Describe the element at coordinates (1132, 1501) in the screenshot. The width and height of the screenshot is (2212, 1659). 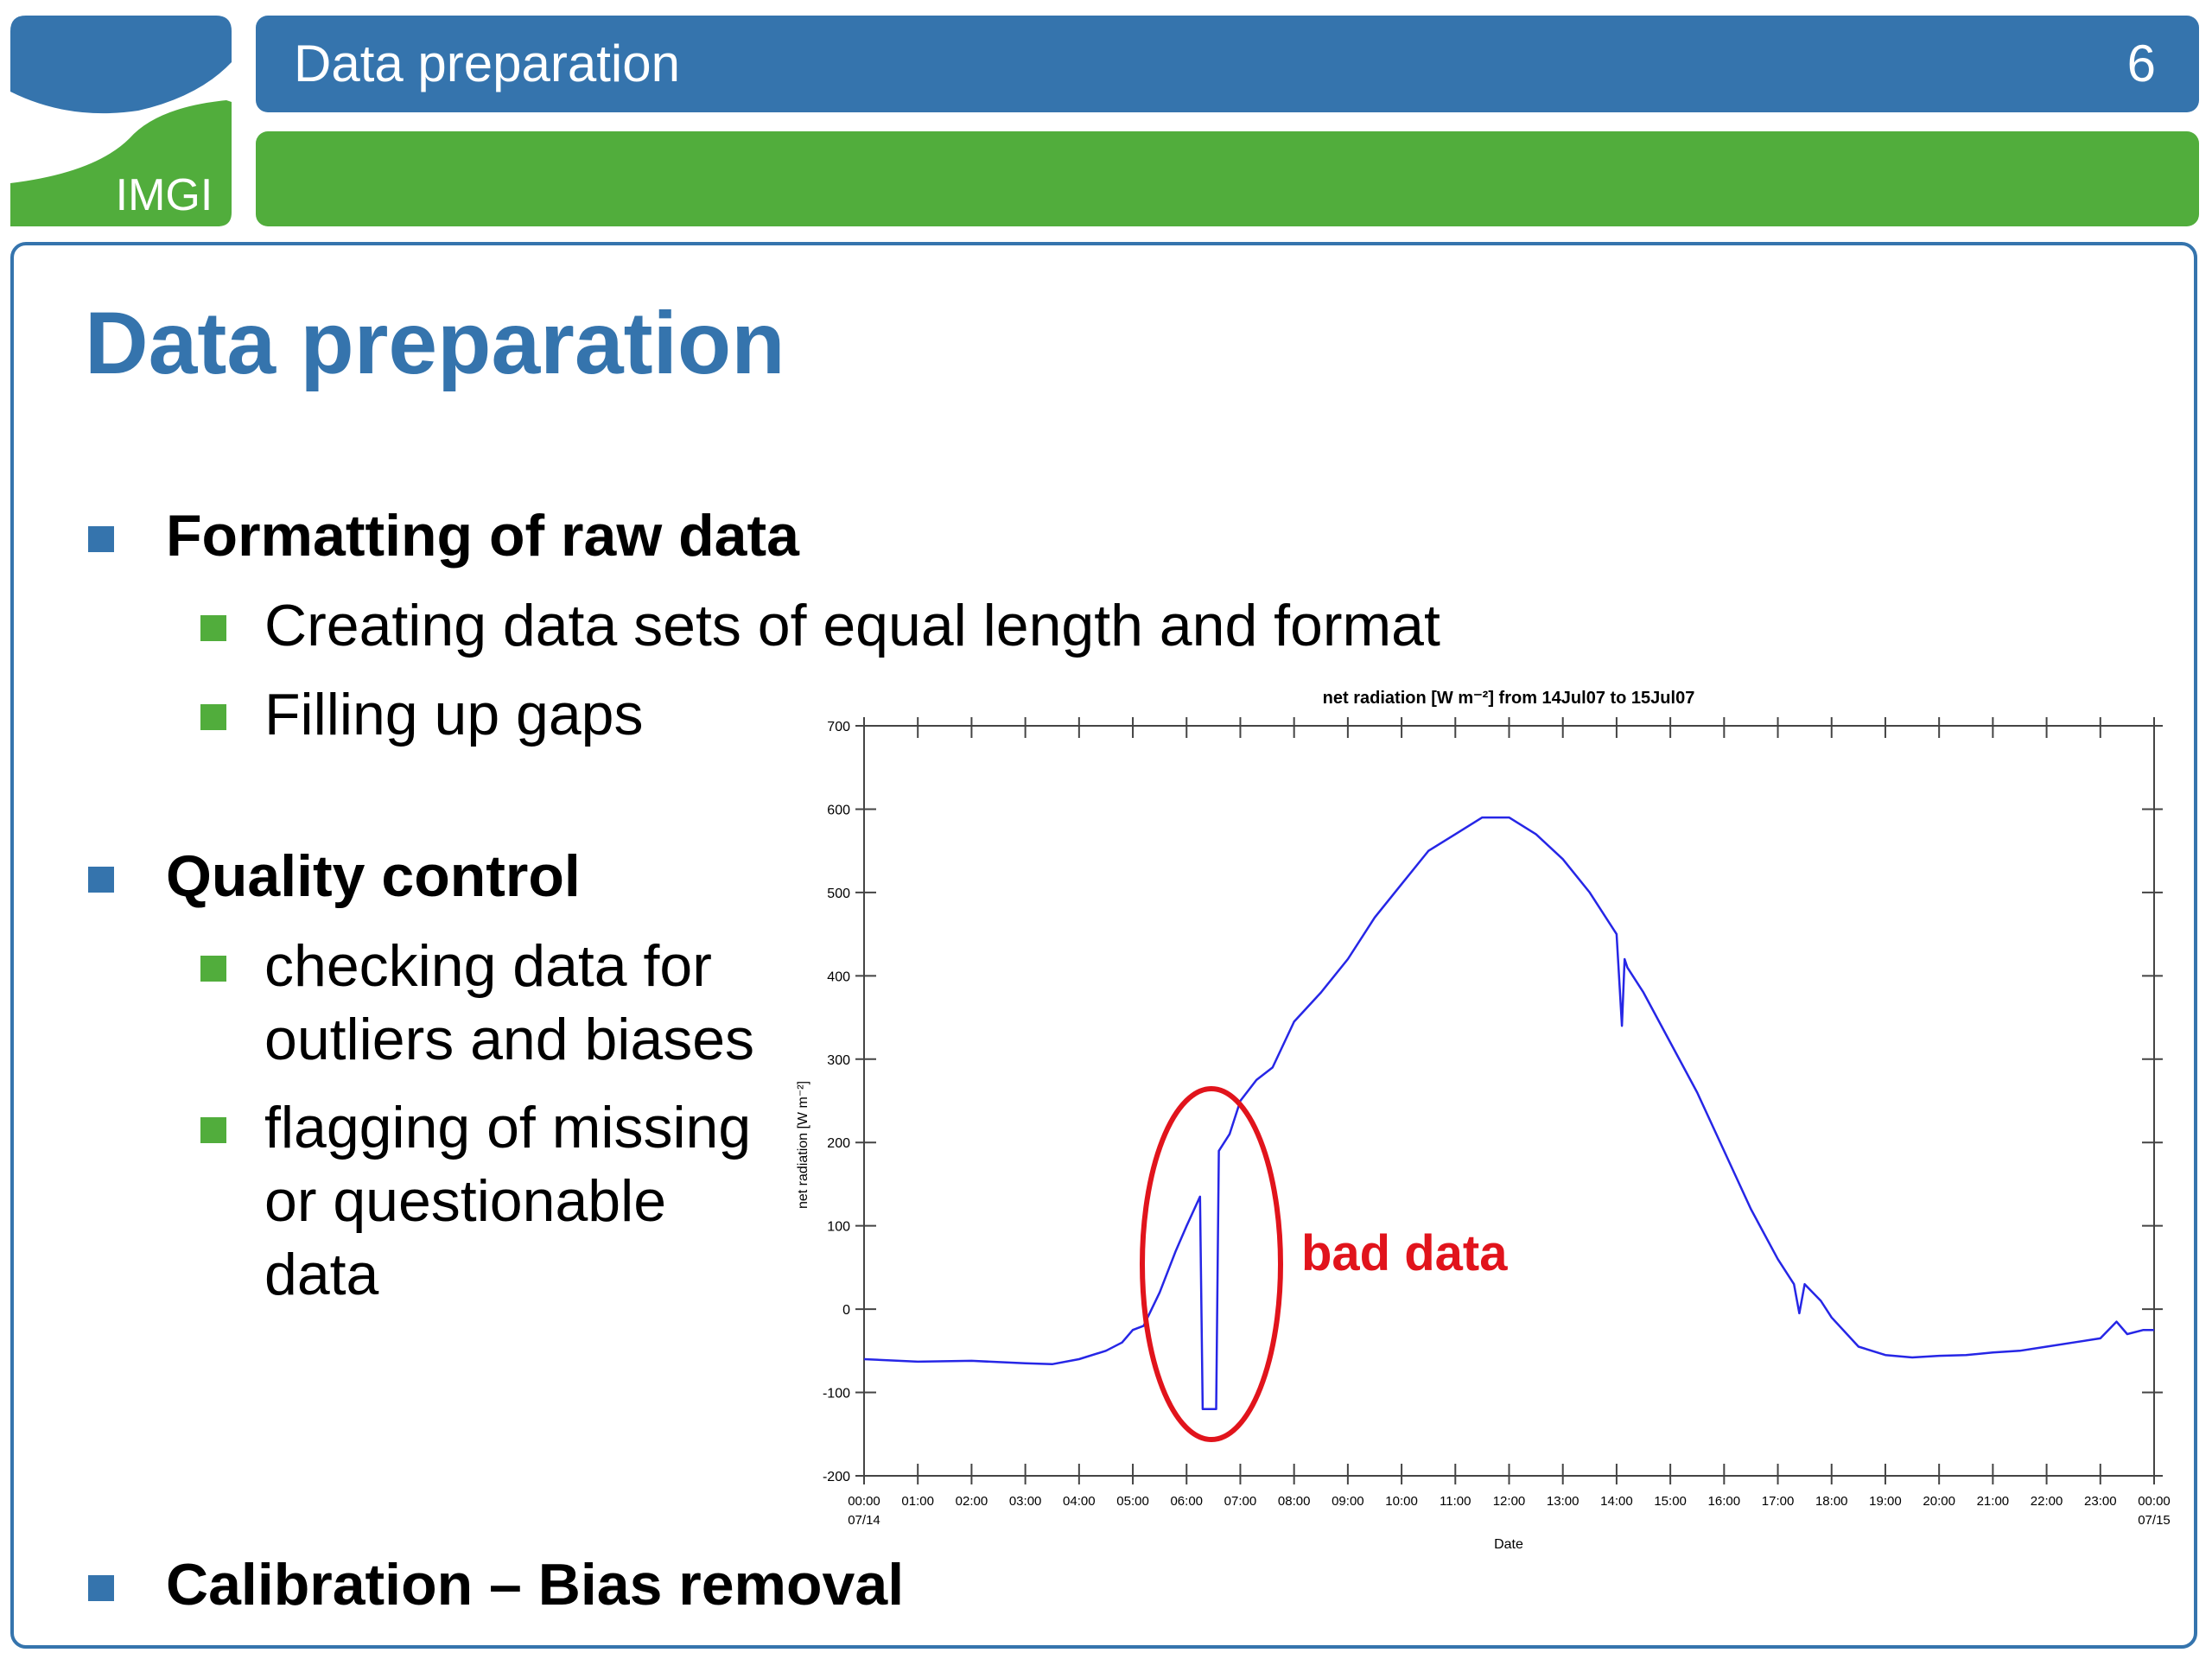
I see `x-tick-label: 05:00` at that location.